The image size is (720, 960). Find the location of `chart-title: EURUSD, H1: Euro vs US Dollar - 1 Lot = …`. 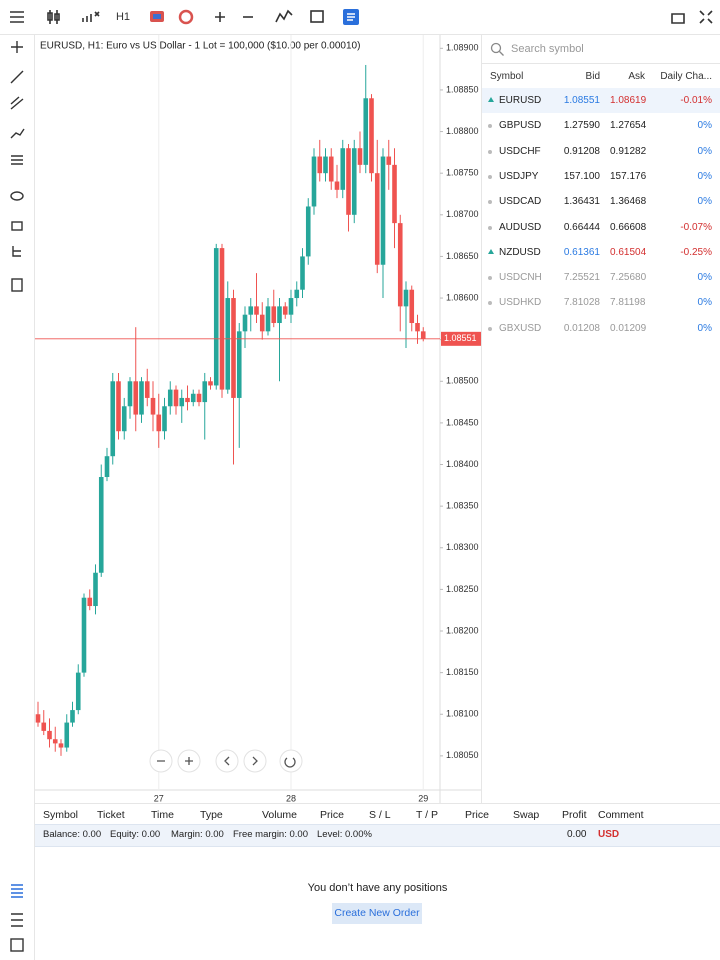

chart-title: EURUSD, H1: Euro vs US Dollar - 1 Lot = … is located at coordinates (200, 46).